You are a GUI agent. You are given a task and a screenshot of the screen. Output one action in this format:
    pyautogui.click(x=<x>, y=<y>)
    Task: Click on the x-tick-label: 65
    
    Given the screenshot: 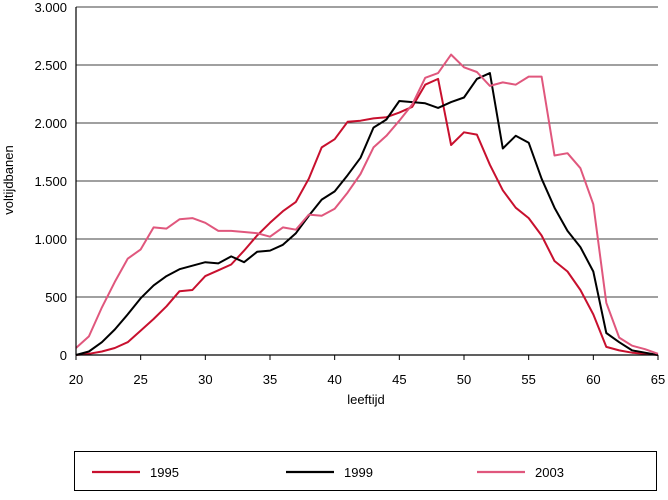 What is the action you would take?
    pyautogui.click(x=658, y=379)
    